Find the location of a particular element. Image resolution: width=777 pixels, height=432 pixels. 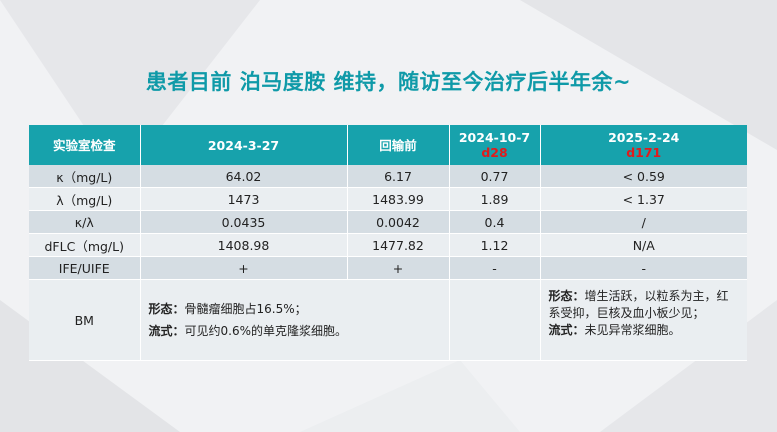

table-cell: 1473 is located at coordinates (244, 199).